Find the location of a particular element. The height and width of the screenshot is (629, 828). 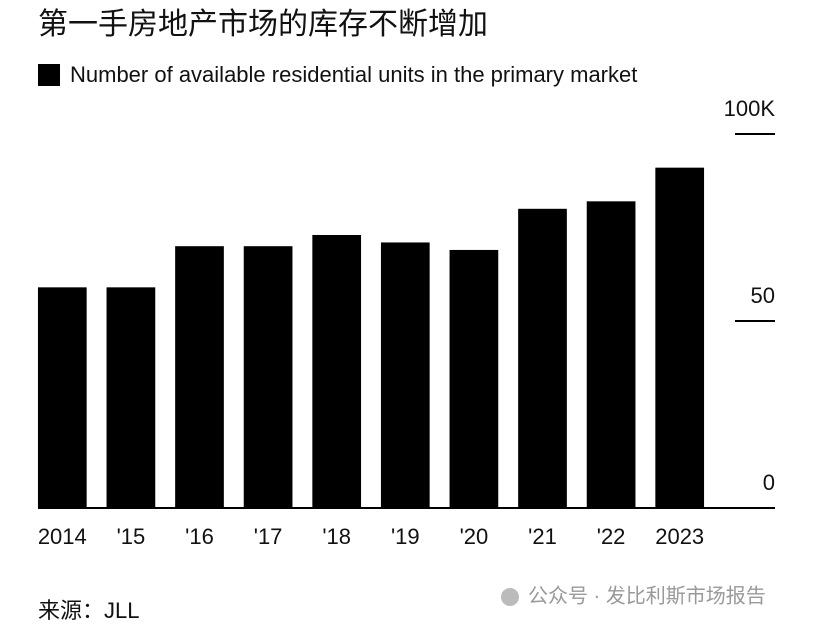

x-tick-label: '21 is located at coordinates (542, 536).